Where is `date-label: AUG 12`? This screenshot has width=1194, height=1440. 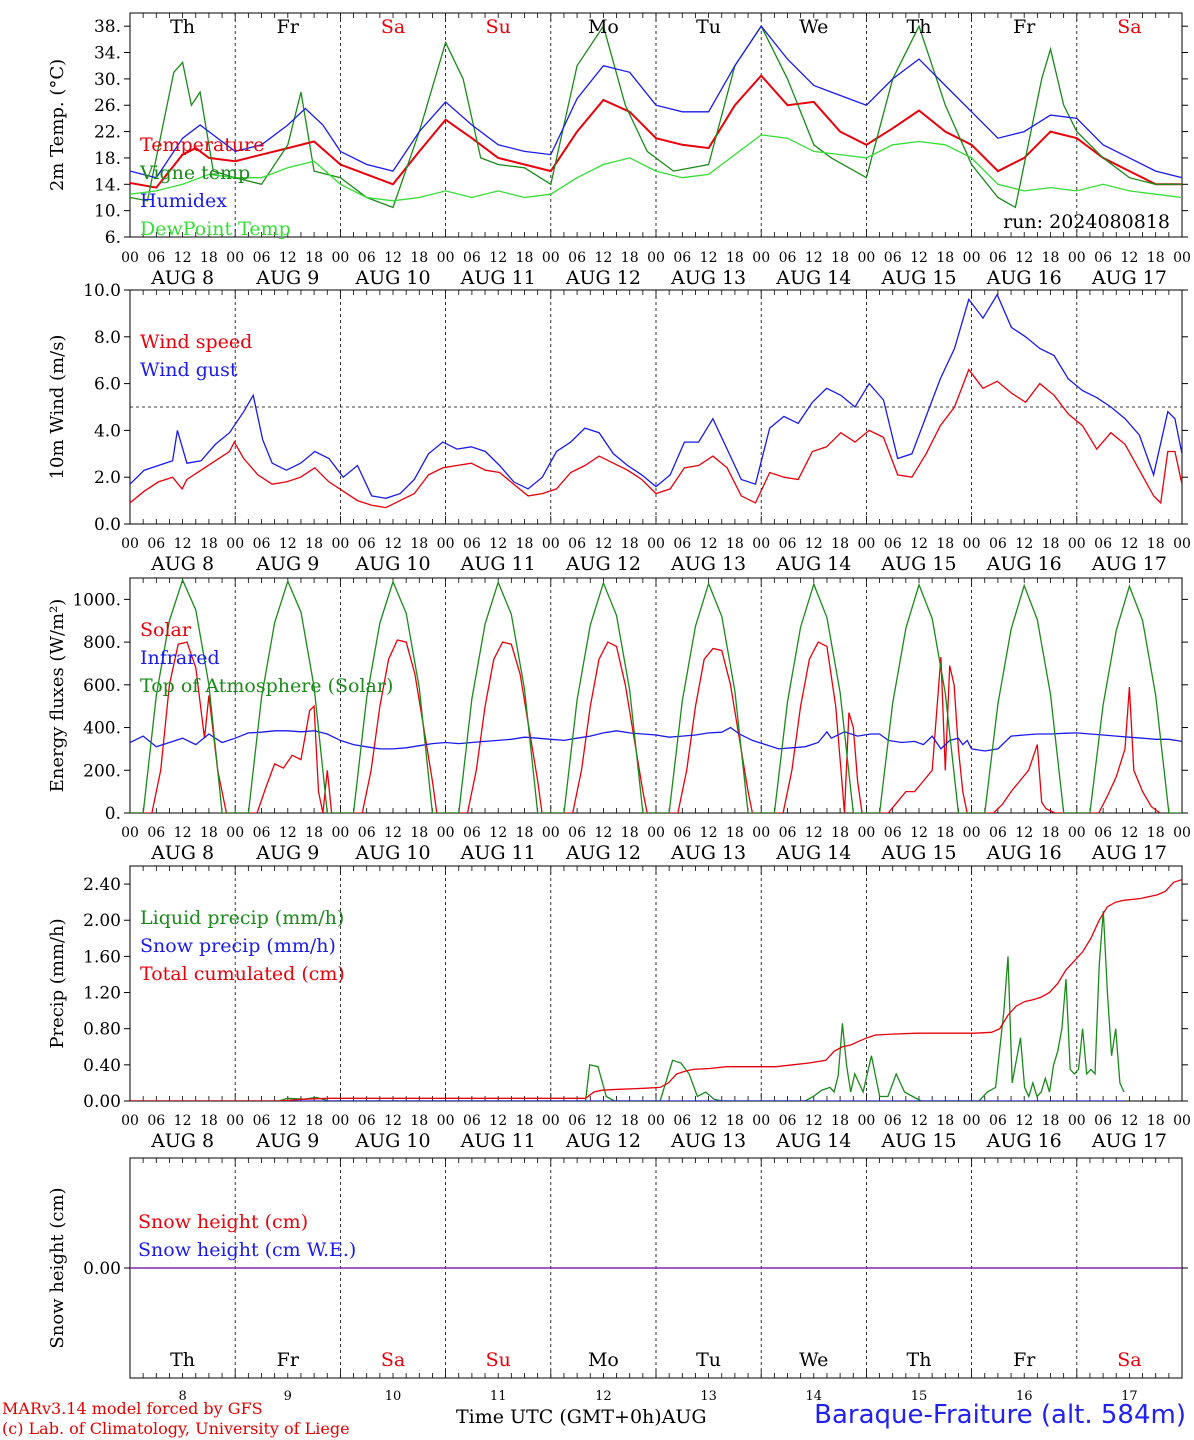 date-label: AUG 12 is located at coordinates (603, 853).